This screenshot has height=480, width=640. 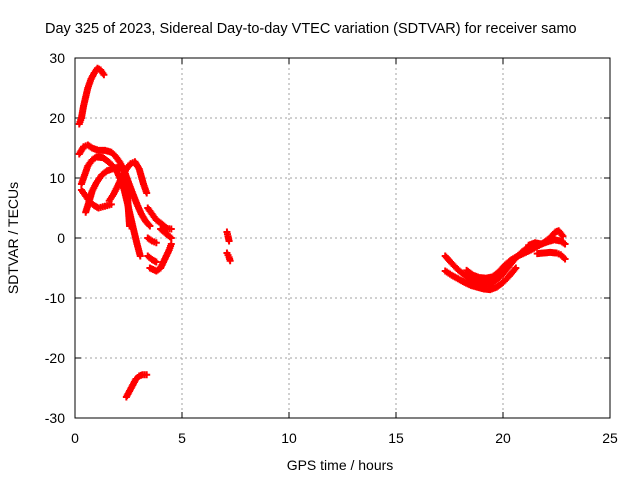 What do you see at coordinates (166, 233) in the screenshot?
I see `series-arc10` at bounding box center [166, 233].